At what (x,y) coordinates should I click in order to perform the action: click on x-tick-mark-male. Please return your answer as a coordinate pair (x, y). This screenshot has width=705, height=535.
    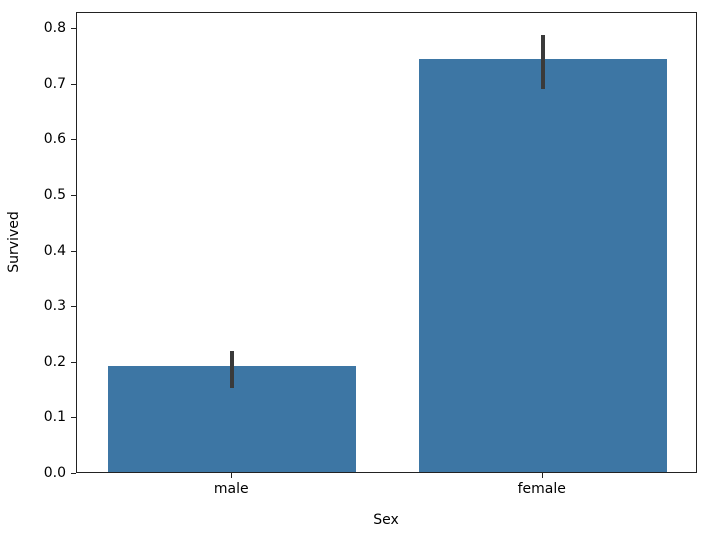
    Looking at the image, I should click on (232, 475).